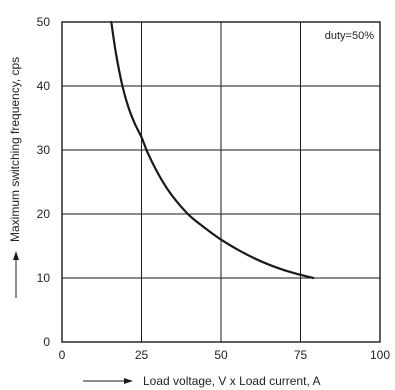  What do you see at coordinates (44, 278) in the screenshot?
I see `y-tick-label: 10` at bounding box center [44, 278].